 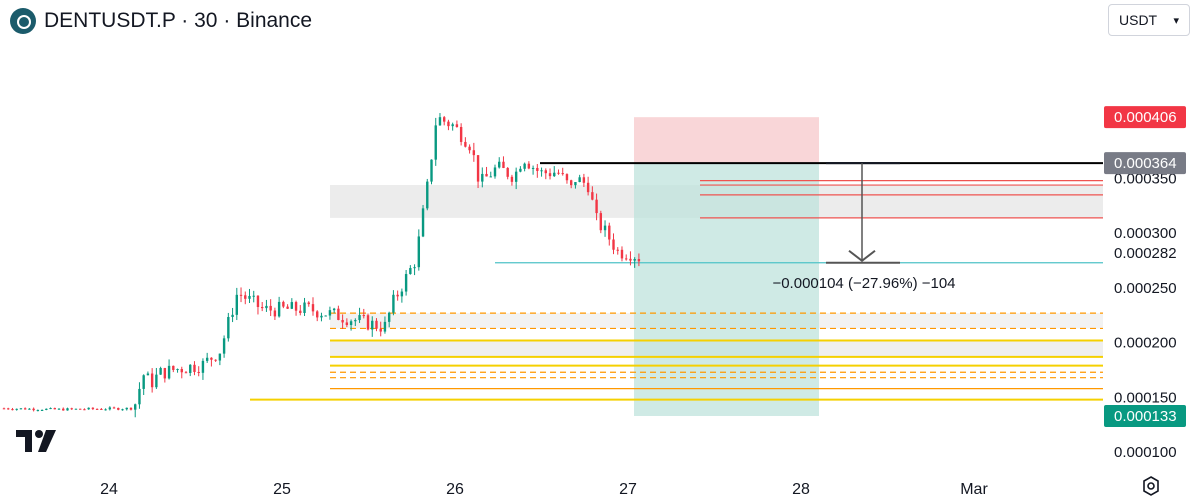 What do you see at coordinates (726, 140) in the screenshot?
I see `stop-zone` at bounding box center [726, 140].